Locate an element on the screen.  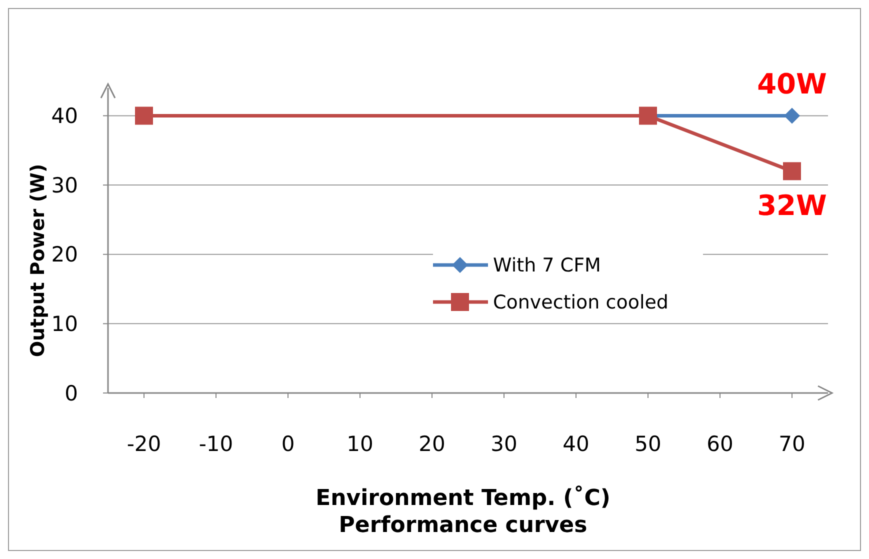
x-tick-label: -10 is located at coordinates (216, 444).